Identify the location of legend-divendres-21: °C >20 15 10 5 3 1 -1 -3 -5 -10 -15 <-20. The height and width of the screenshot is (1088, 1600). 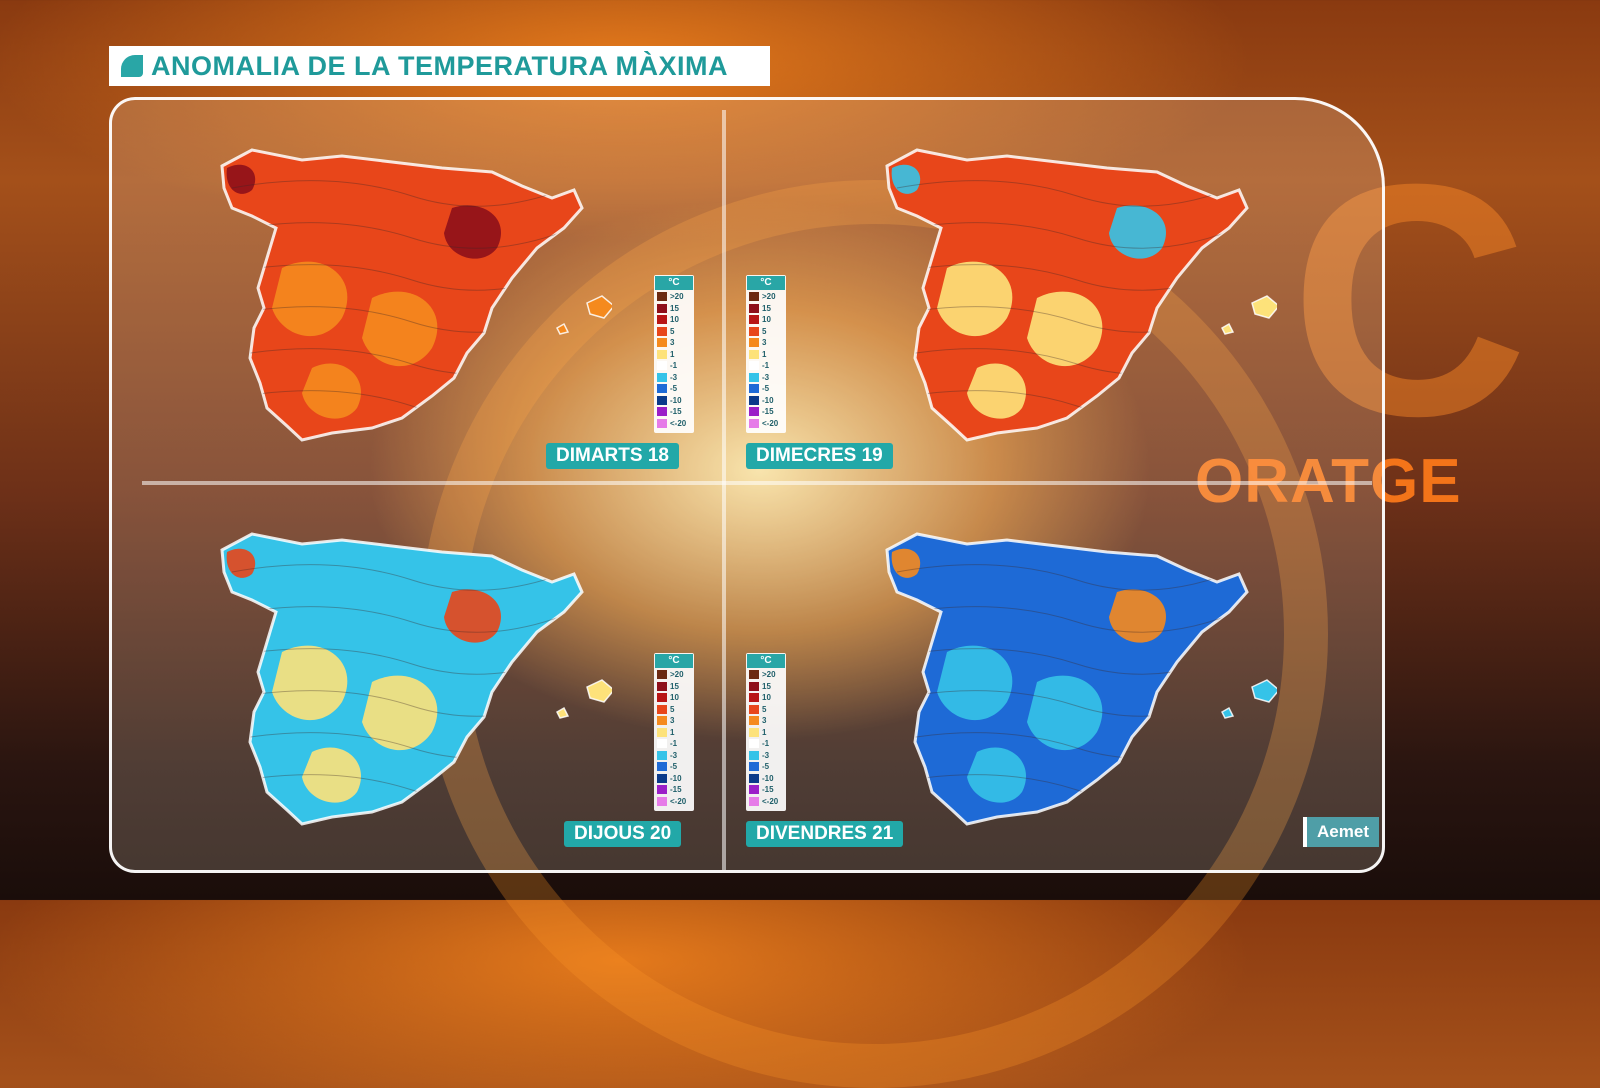
(766, 732).